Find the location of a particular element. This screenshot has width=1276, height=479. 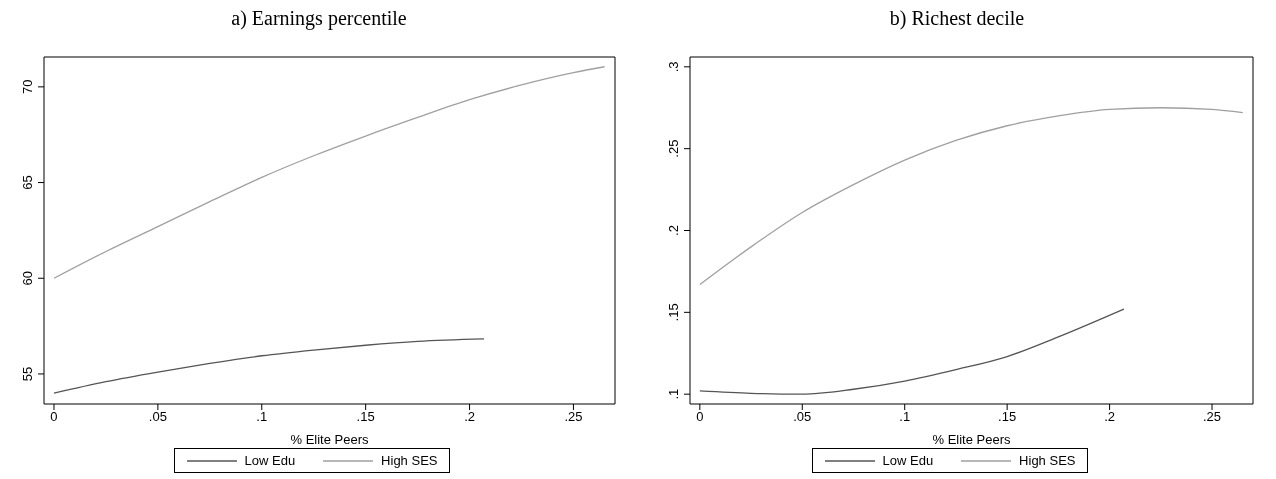

y-tick-label: 70 is located at coordinates (27, 87).